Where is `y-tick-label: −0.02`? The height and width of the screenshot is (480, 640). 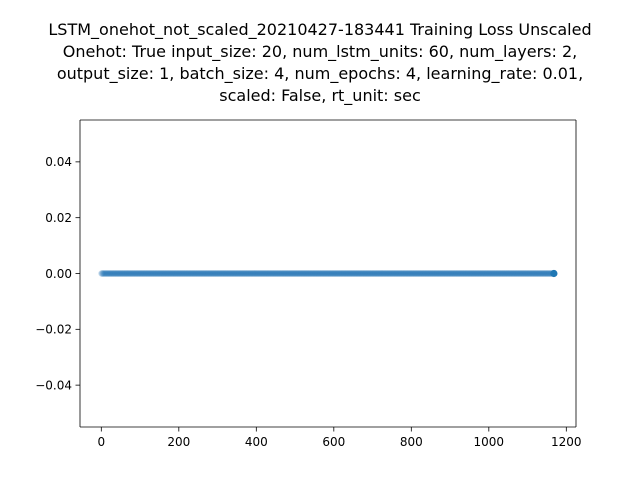
y-tick-label: −0.02 is located at coordinates (53, 330).